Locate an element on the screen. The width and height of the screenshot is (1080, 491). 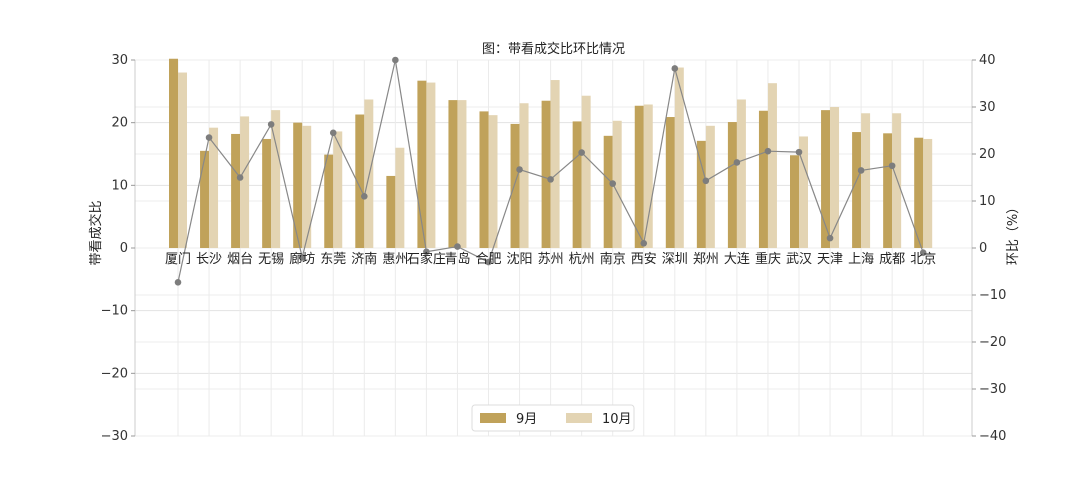
category-label: 东莞 is located at coordinates (333, 259).